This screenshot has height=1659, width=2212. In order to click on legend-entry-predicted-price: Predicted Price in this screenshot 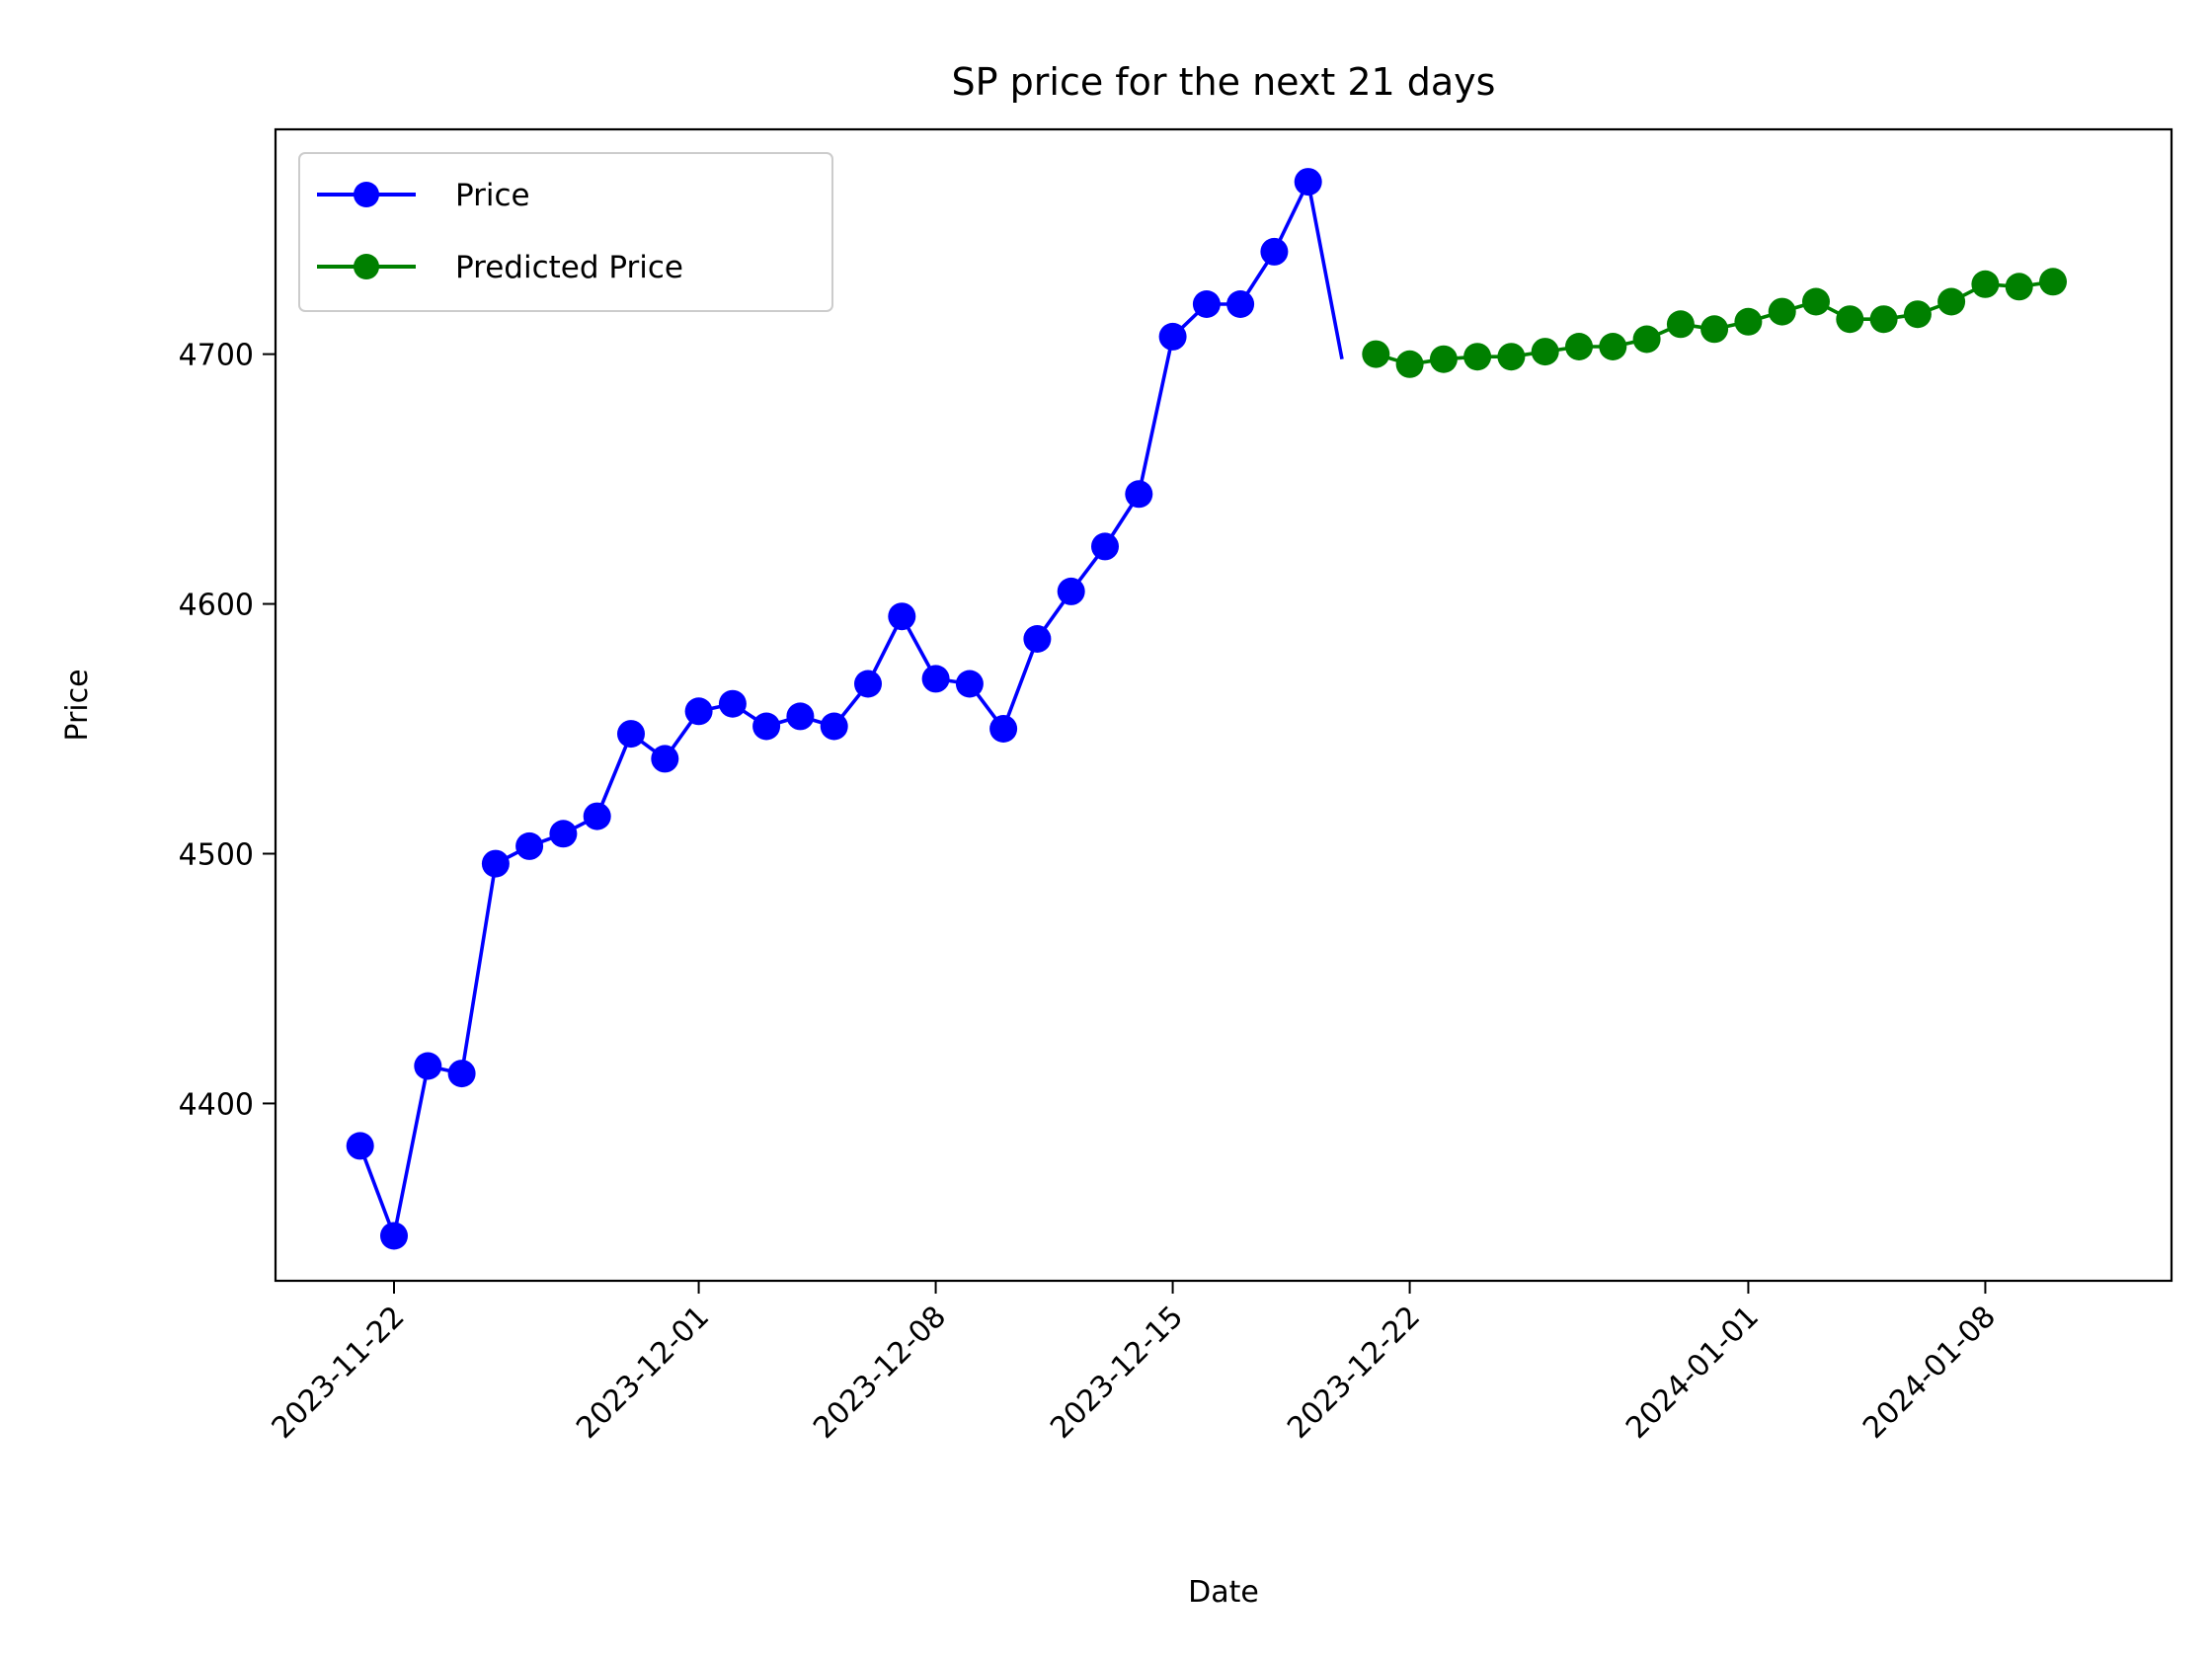, I will do `click(500, 268)`.